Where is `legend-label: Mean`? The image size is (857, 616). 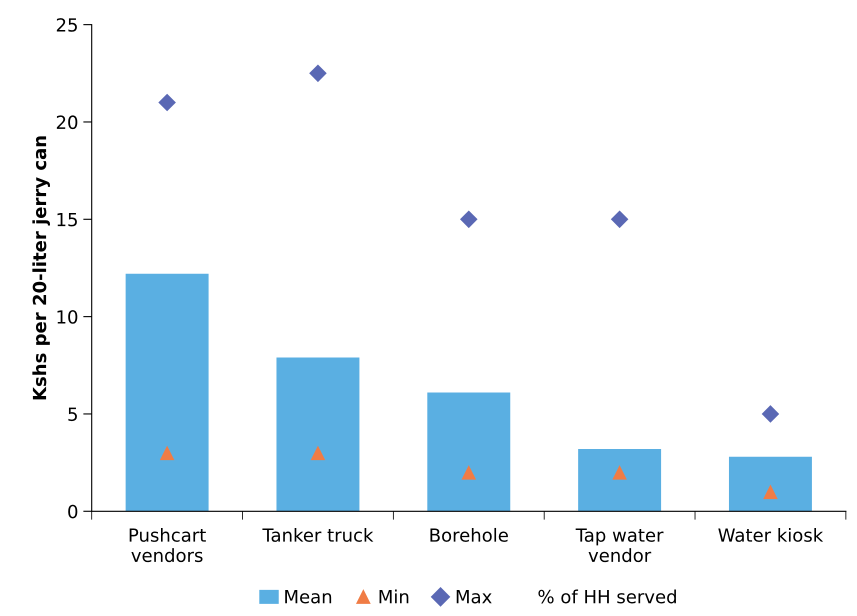
legend-label: Mean is located at coordinates (308, 597).